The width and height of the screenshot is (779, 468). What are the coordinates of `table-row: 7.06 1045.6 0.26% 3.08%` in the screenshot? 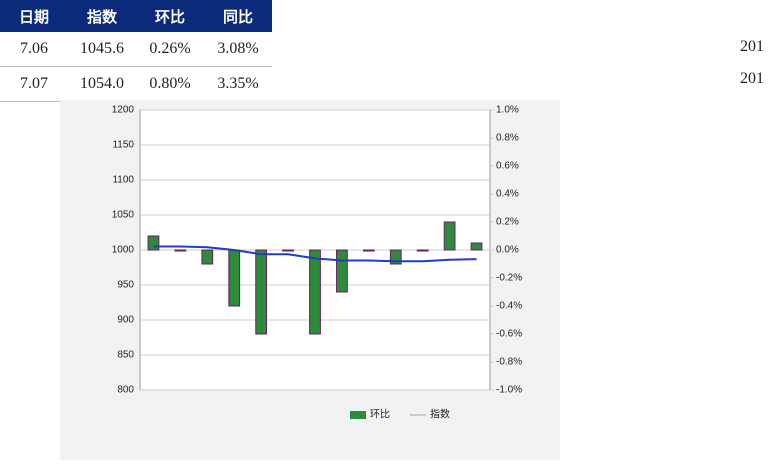 It's located at (136, 49).